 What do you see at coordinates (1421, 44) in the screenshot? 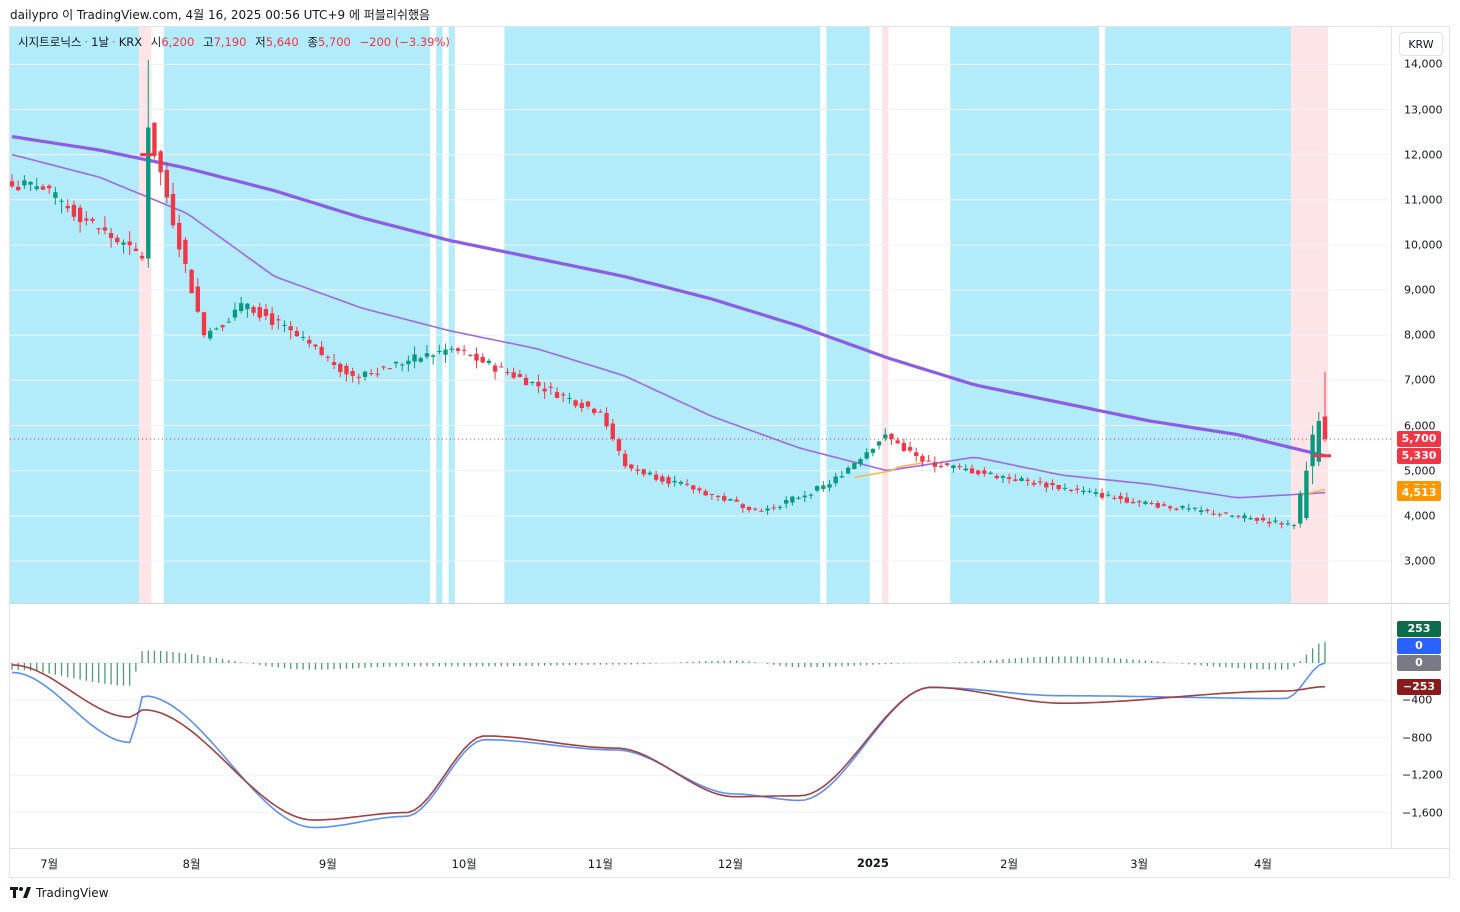
I see `currency-button: KRW` at bounding box center [1421, 44].